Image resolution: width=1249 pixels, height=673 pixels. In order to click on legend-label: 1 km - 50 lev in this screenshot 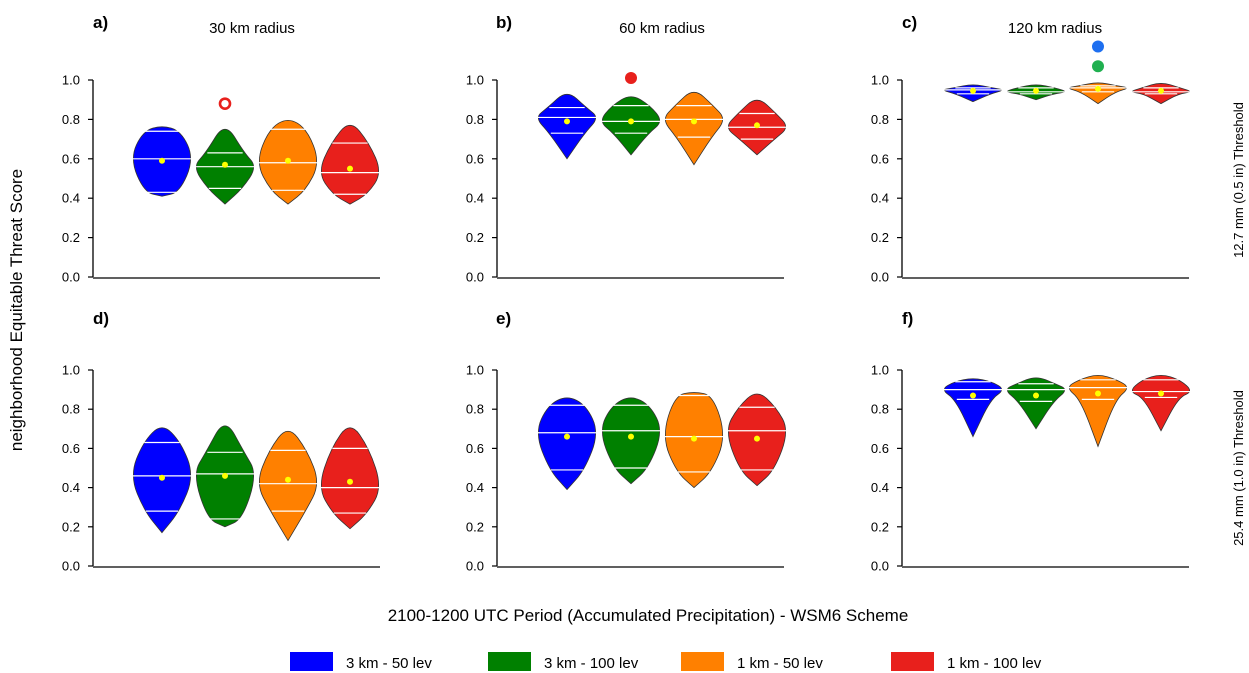, I will do `click(780, 663)`.